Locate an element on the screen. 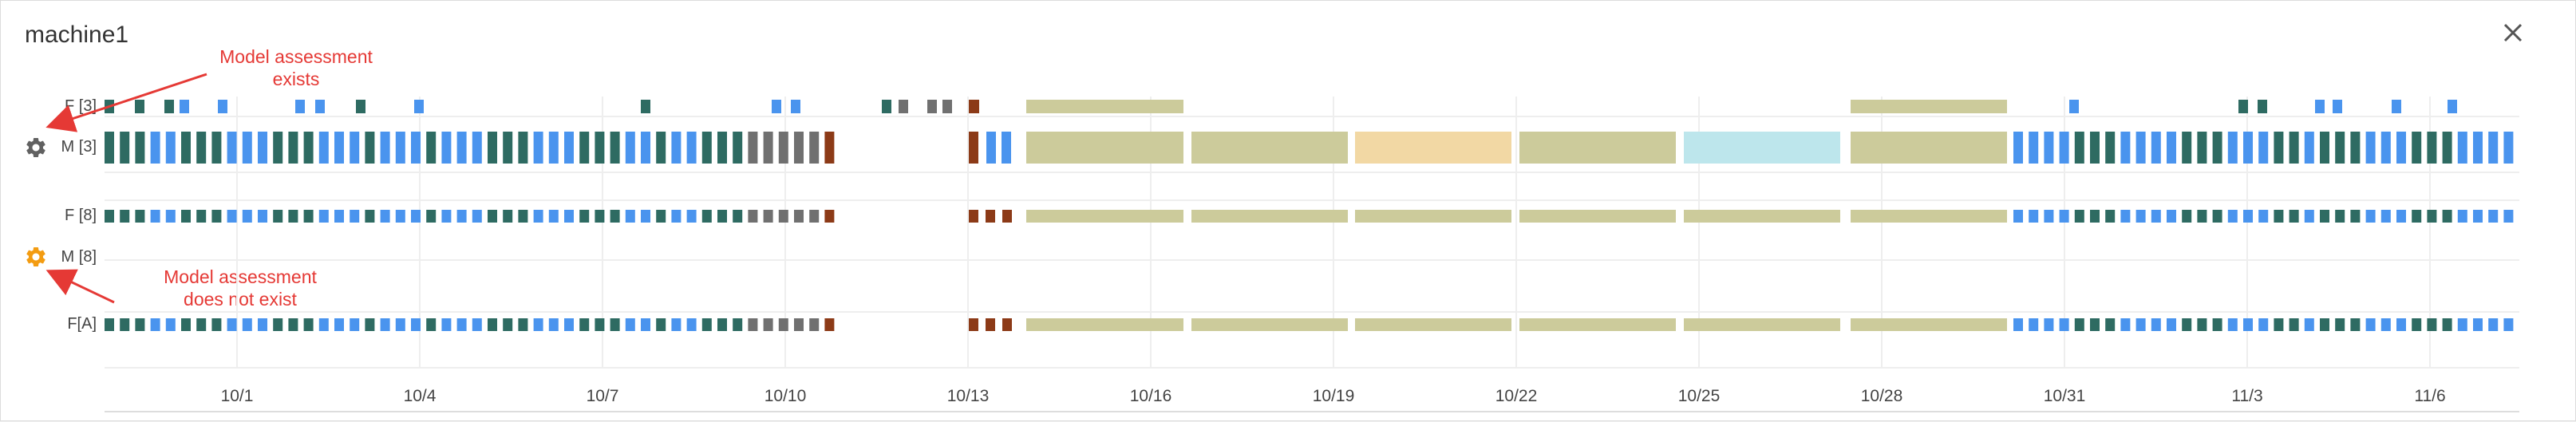  row-f3-segment is located at coordinates (1929, 106).